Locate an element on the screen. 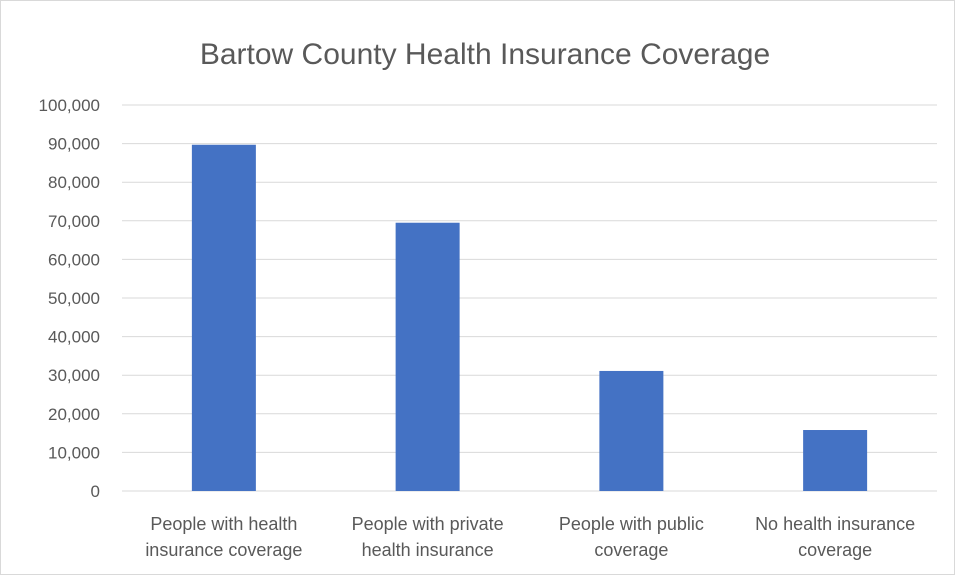  x-category-label: People with health is located at coordinates (223, 524).